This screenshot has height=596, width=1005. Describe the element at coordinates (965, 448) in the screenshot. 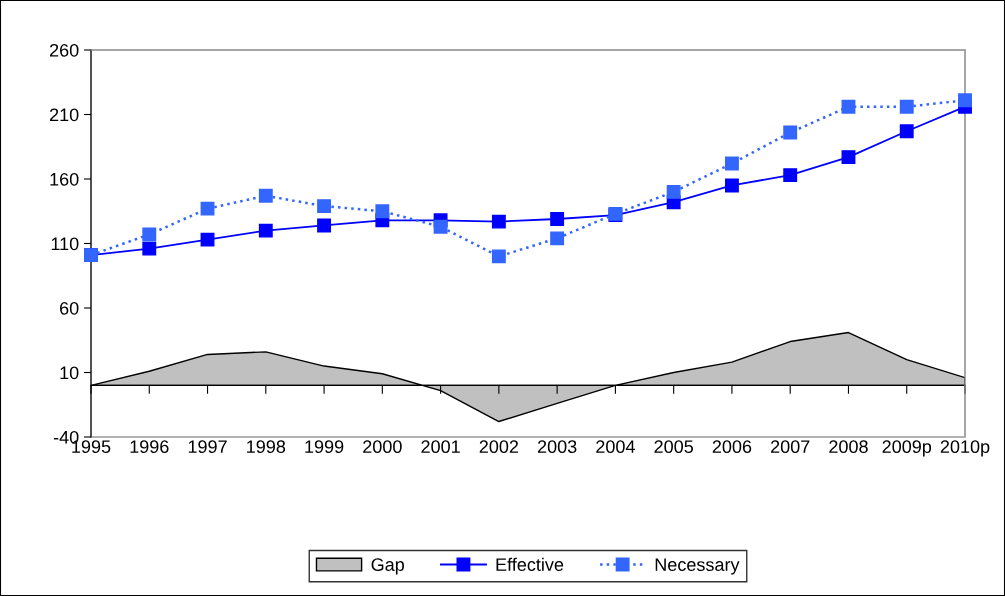

I see `x-tick-label: 2010p` at that location.